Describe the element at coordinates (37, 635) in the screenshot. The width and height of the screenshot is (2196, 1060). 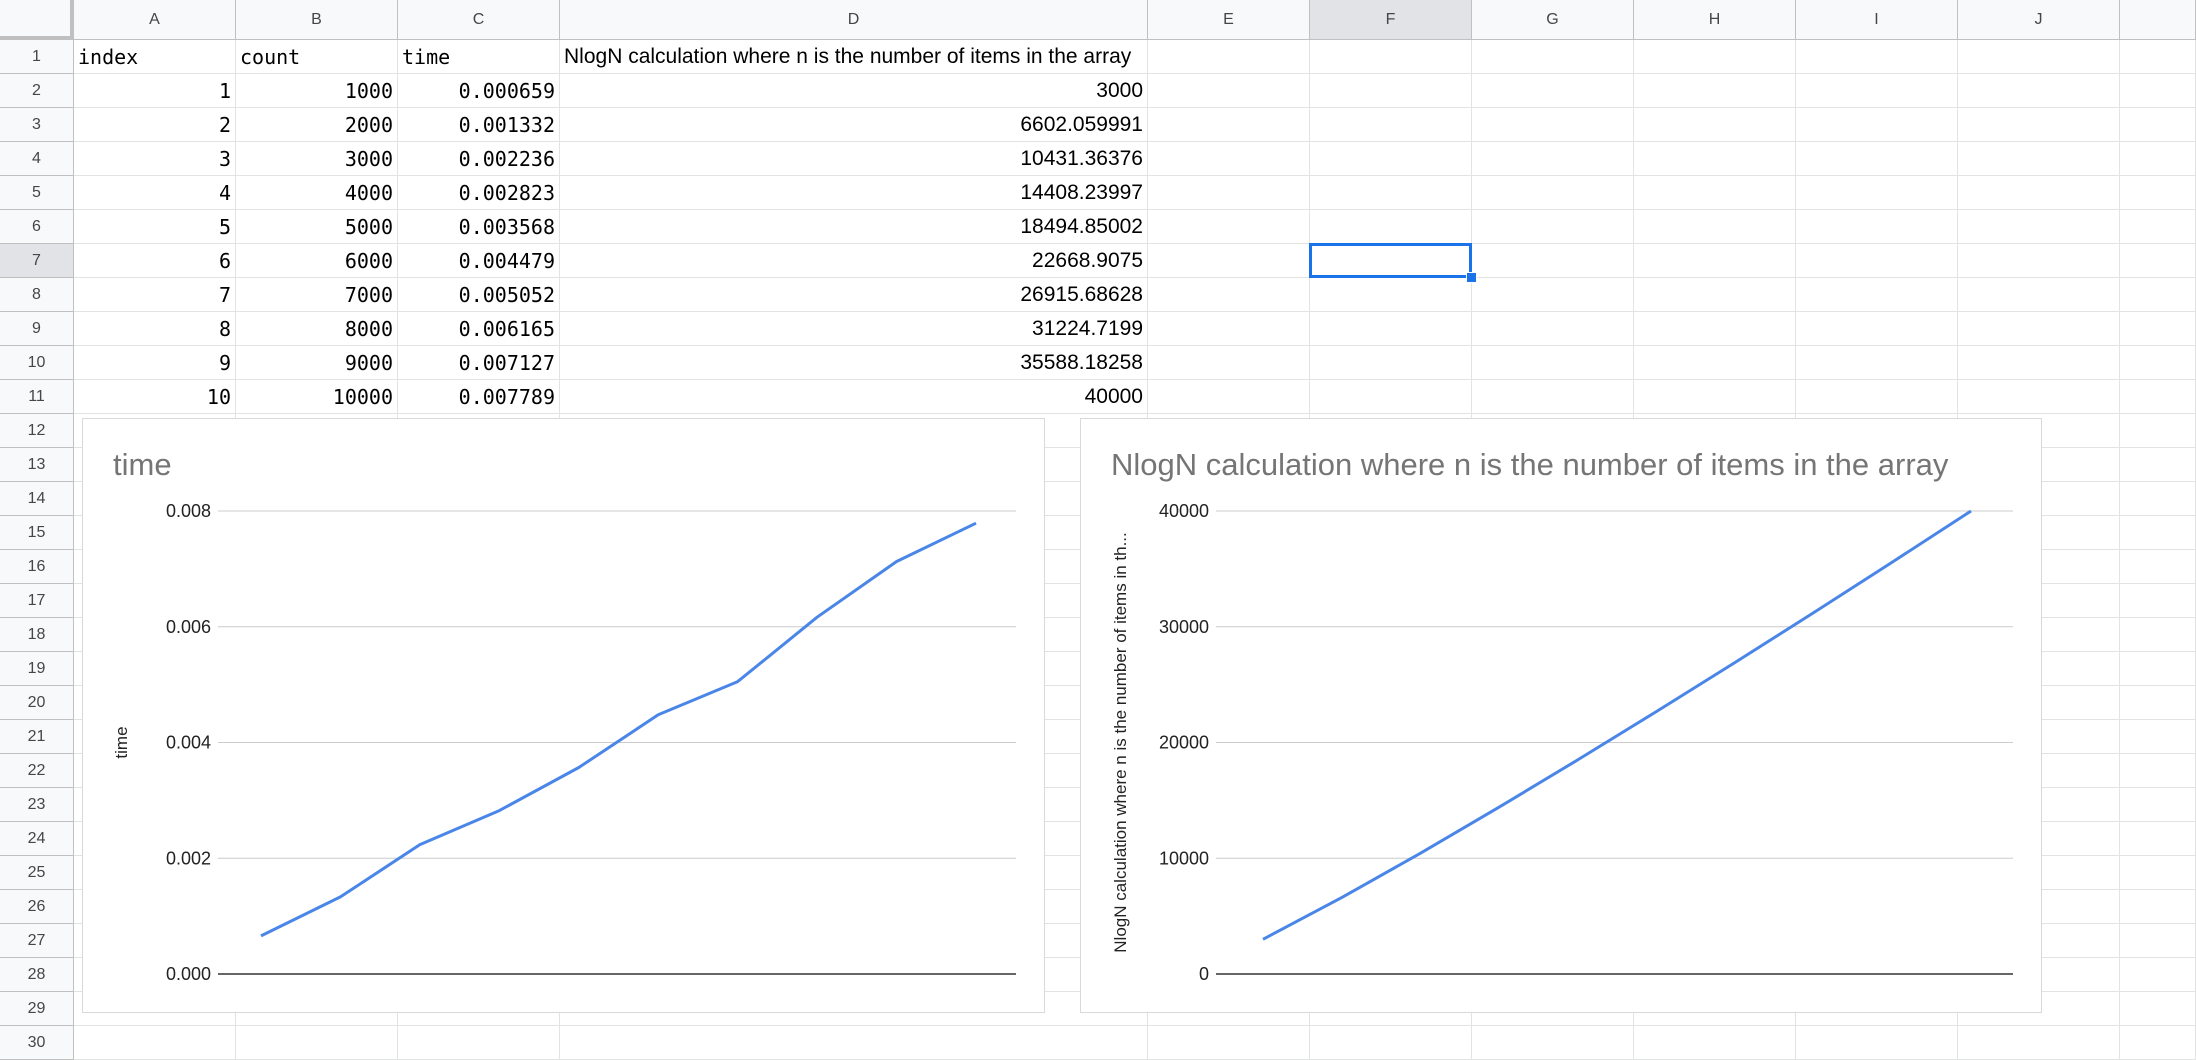
I see `row-header-18: 18` at that location.